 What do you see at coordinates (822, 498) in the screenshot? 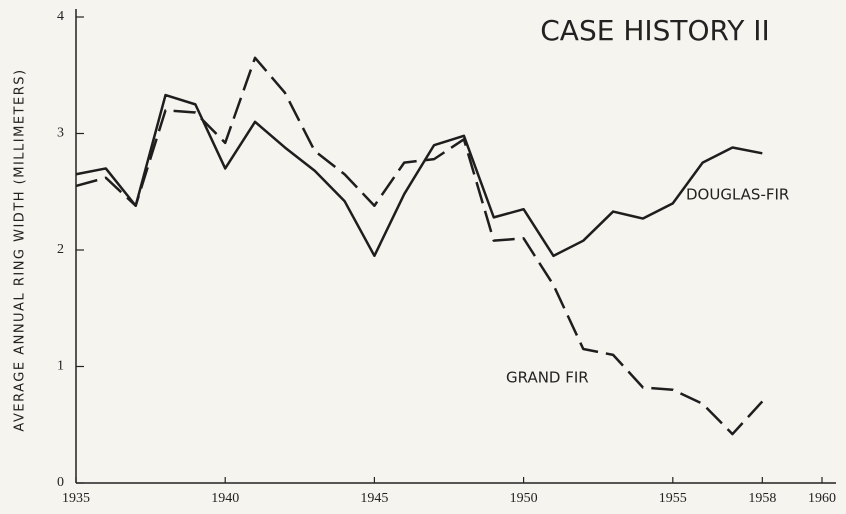
I see `x-tick-label: 1960` at bounding box center [822, 498].